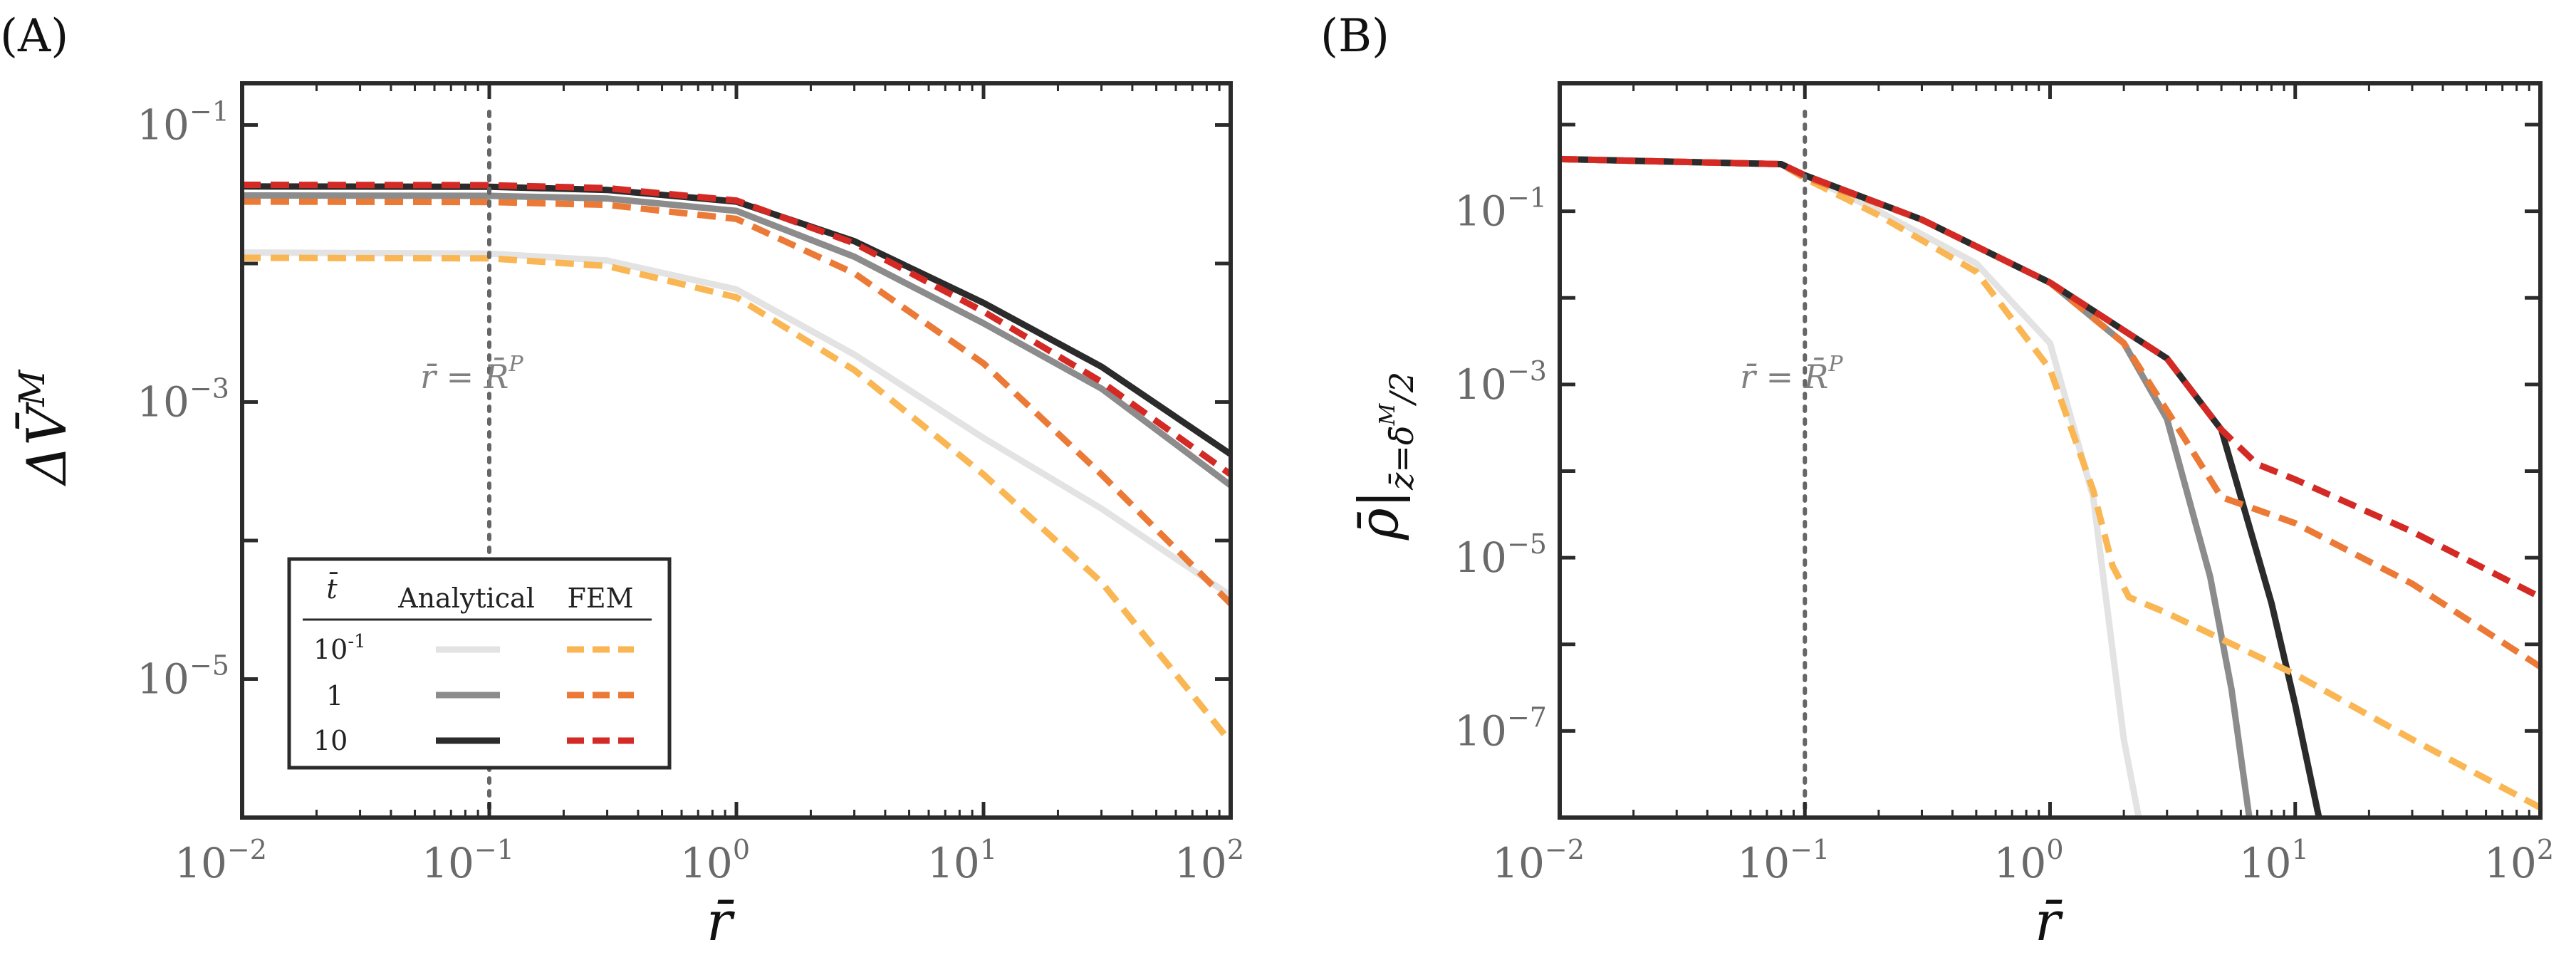 The height and width of the screenshot is (955, 2576). Describe the element at coordinates (46, 444) in the screenshot. I see `panel-a-y-axis-label-main: ΔV̄` at that location.